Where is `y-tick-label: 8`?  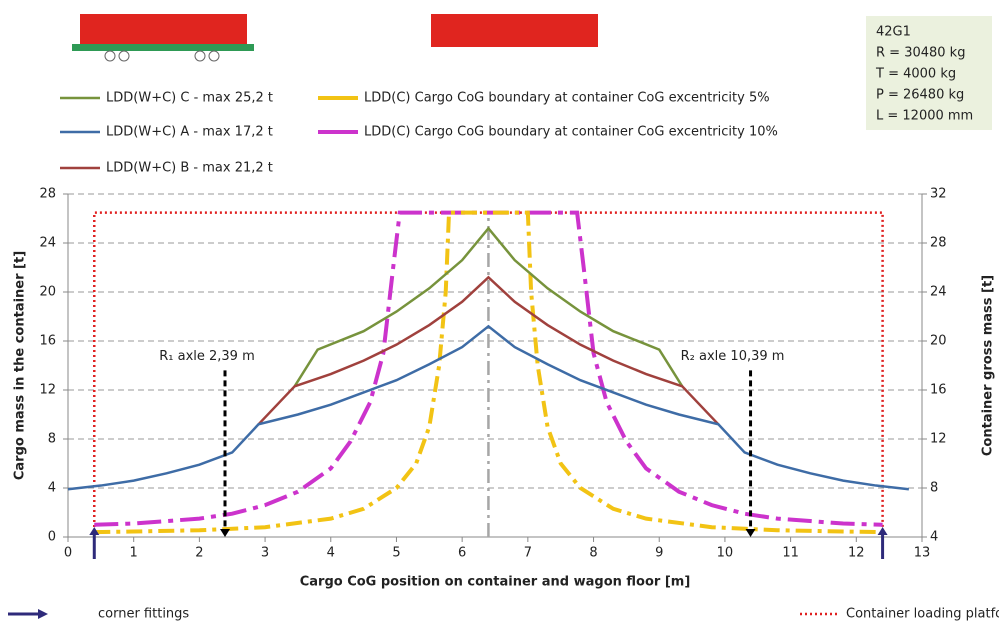 y-tick-label: 8 is located at coordinates (52, 439).